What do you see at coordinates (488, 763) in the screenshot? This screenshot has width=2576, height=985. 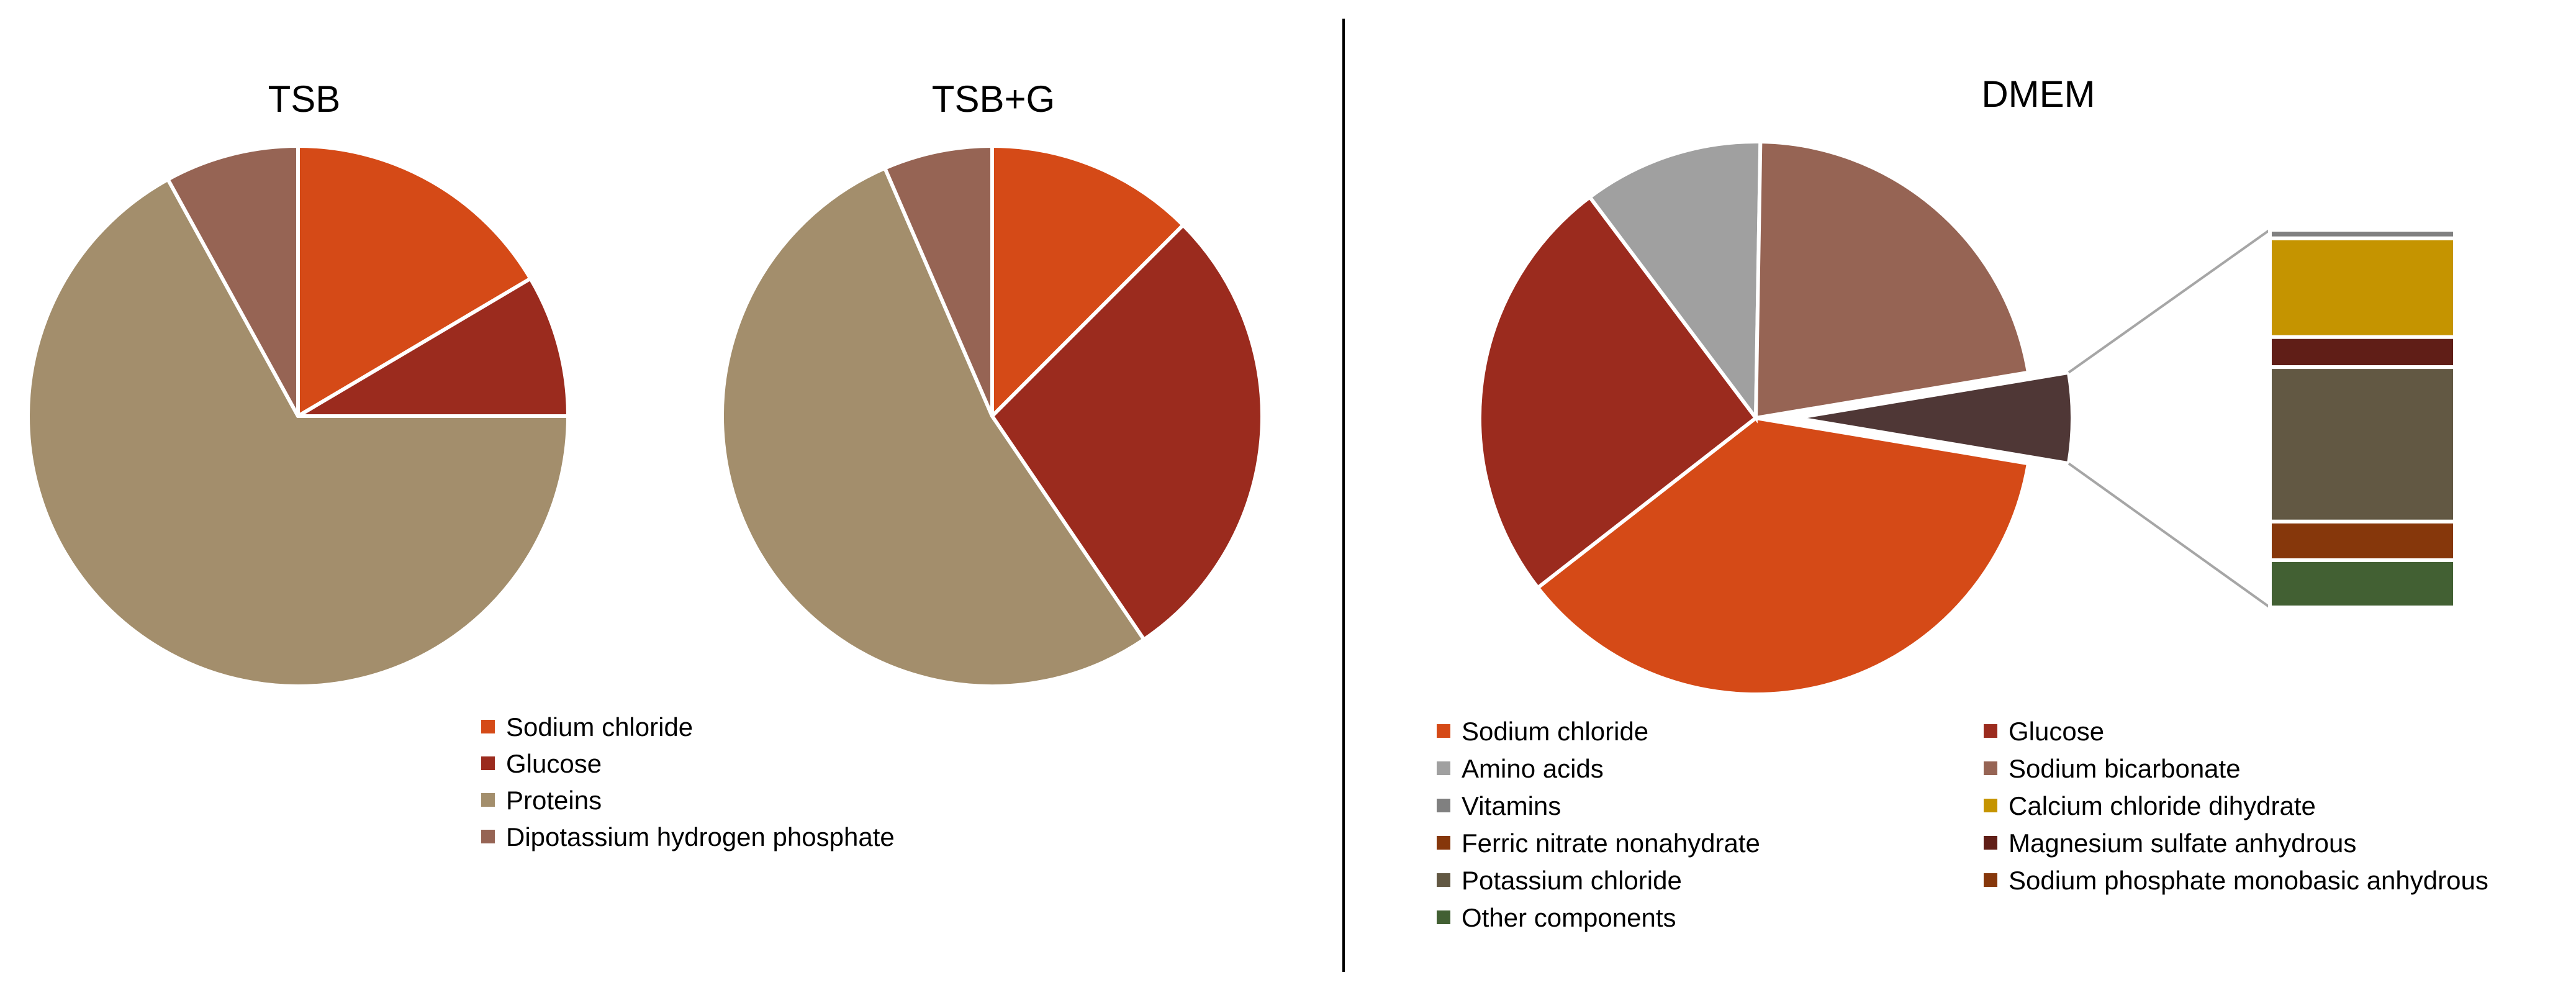 I see `tsb-legend-marker-glucose` at bounding box center [488, 763].